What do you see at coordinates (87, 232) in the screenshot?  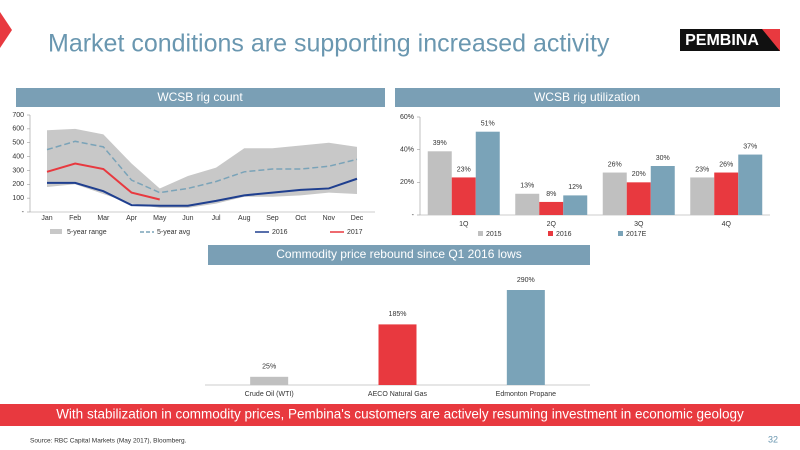 I see `legend-label: 5-year range` at bounding box center [87, 232].